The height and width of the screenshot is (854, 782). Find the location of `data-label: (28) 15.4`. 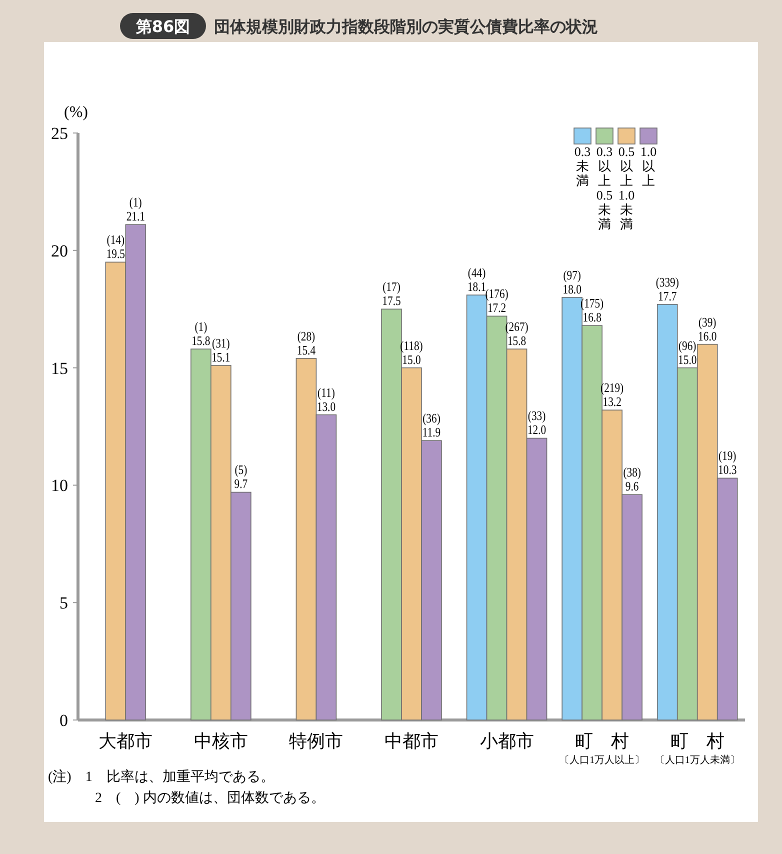

data-label: (28) 15.4 is located at coordinates (306, 343).